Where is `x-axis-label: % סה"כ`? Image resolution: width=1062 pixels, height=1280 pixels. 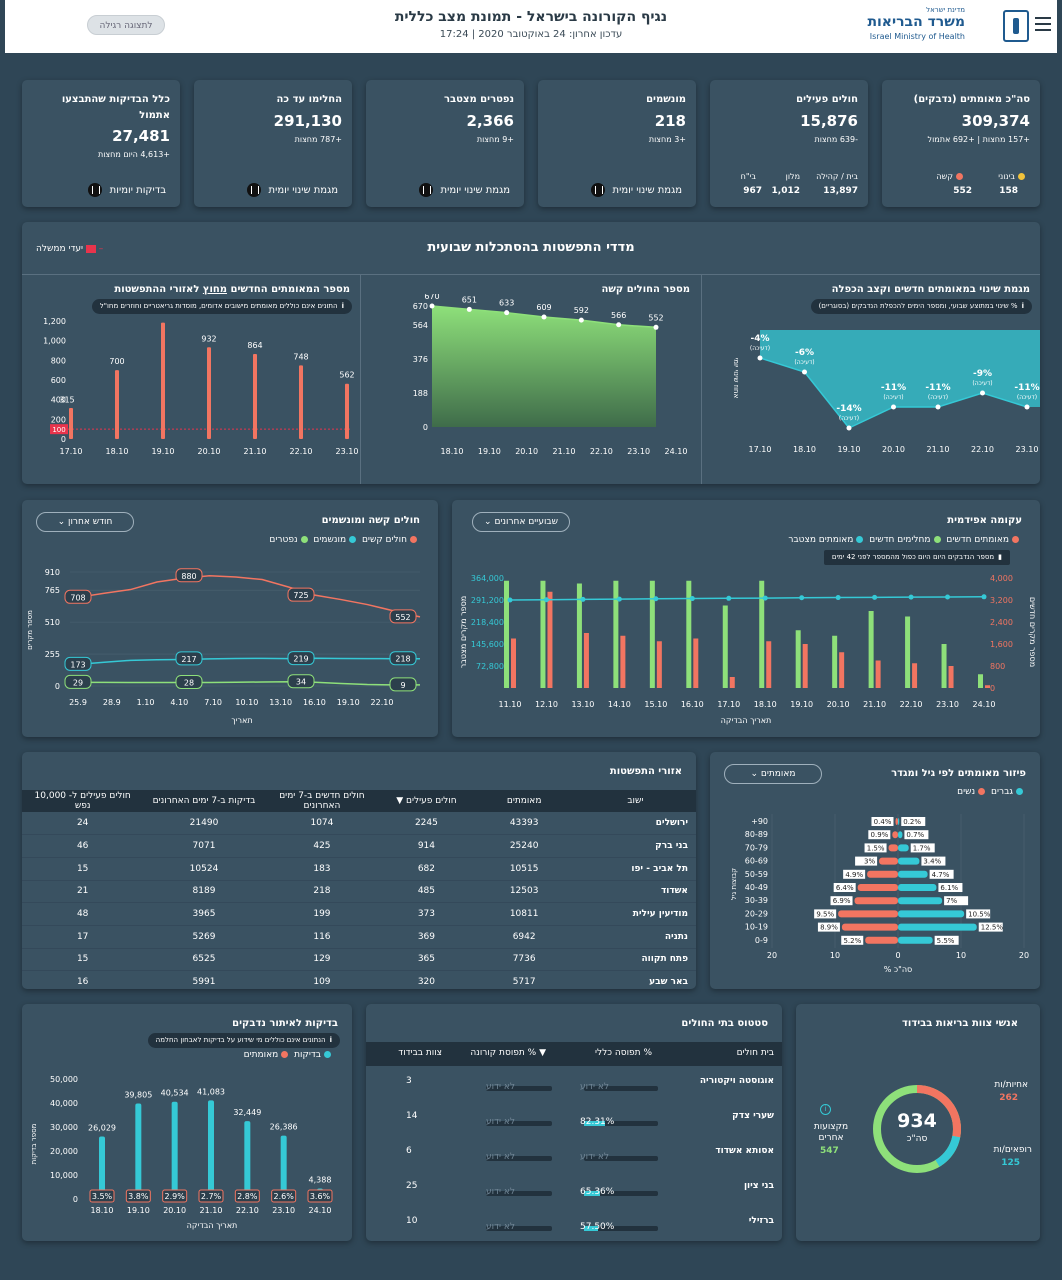 x-axis-label: % סה"כ is located at coordinates (898, 969).